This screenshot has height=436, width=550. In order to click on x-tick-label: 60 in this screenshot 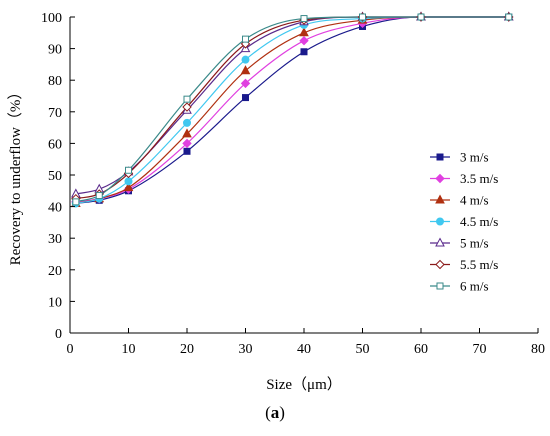, I will do `click(421, 349)`.